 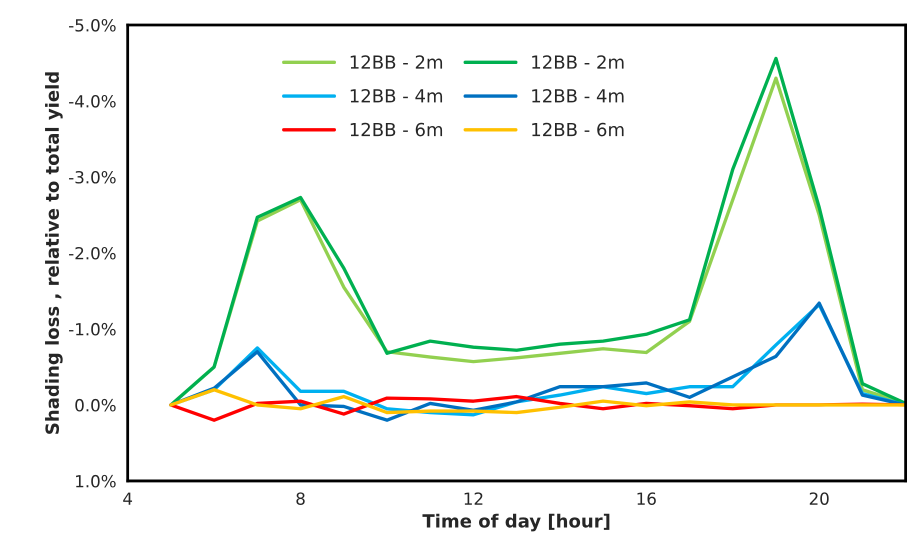 What do you see at coordinates (92, 25) in the screenshot?
I see `y-tick-label: -5.0%` at bounding box center [92, 25].